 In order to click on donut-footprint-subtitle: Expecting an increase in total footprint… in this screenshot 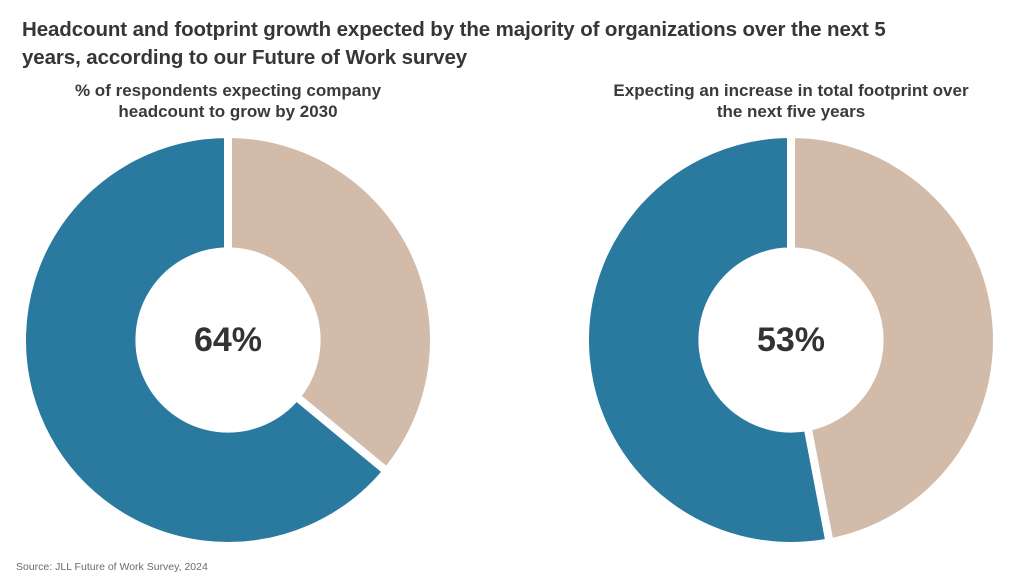, I will do `click(791, 101)`.